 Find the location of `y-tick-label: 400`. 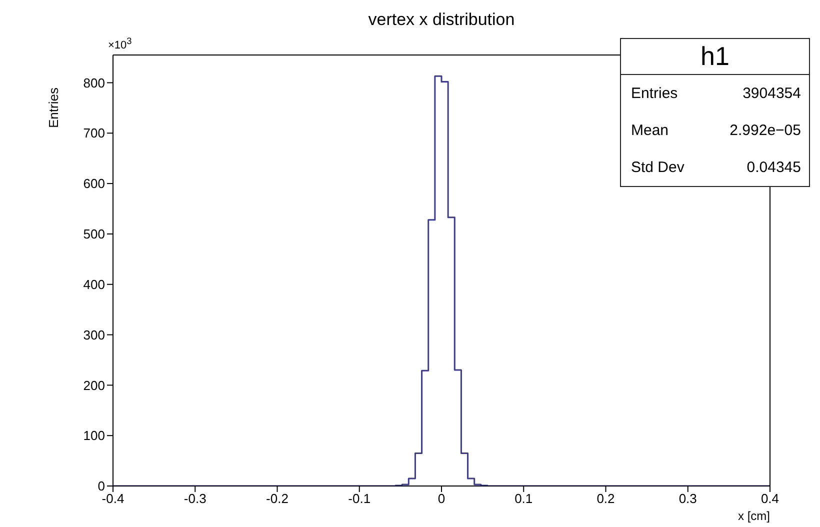

y-tick-label: 400 is located at coordinates (94, 284).